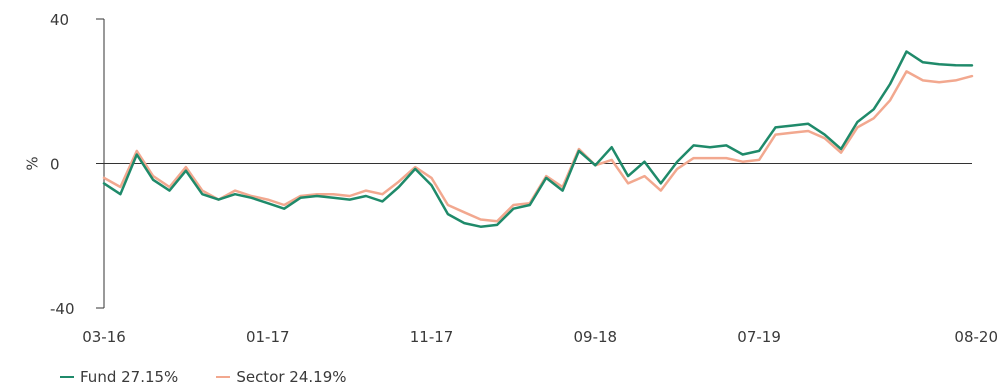  I want to click on legend-item-sector: Sector 24.19%, so click(281, 377).